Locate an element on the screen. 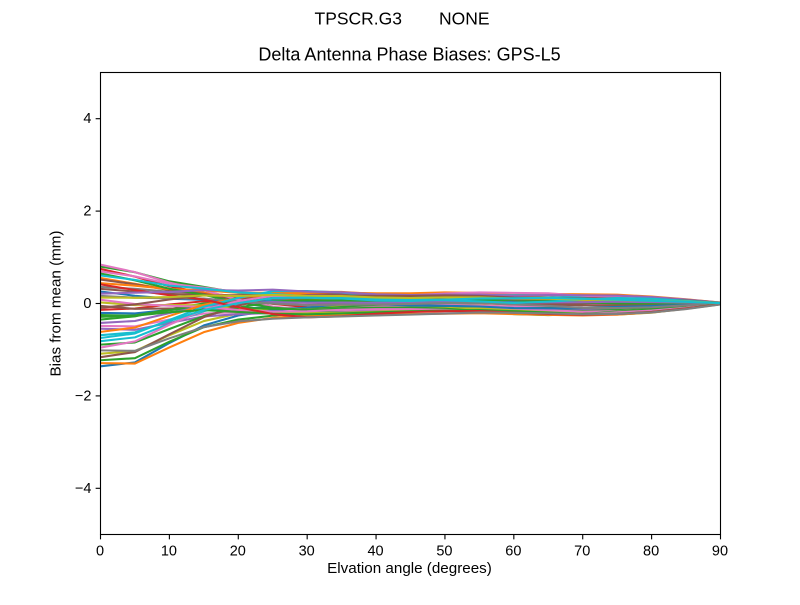  svg-text: TPSCR.G3 is located at coordinates (359, 18).